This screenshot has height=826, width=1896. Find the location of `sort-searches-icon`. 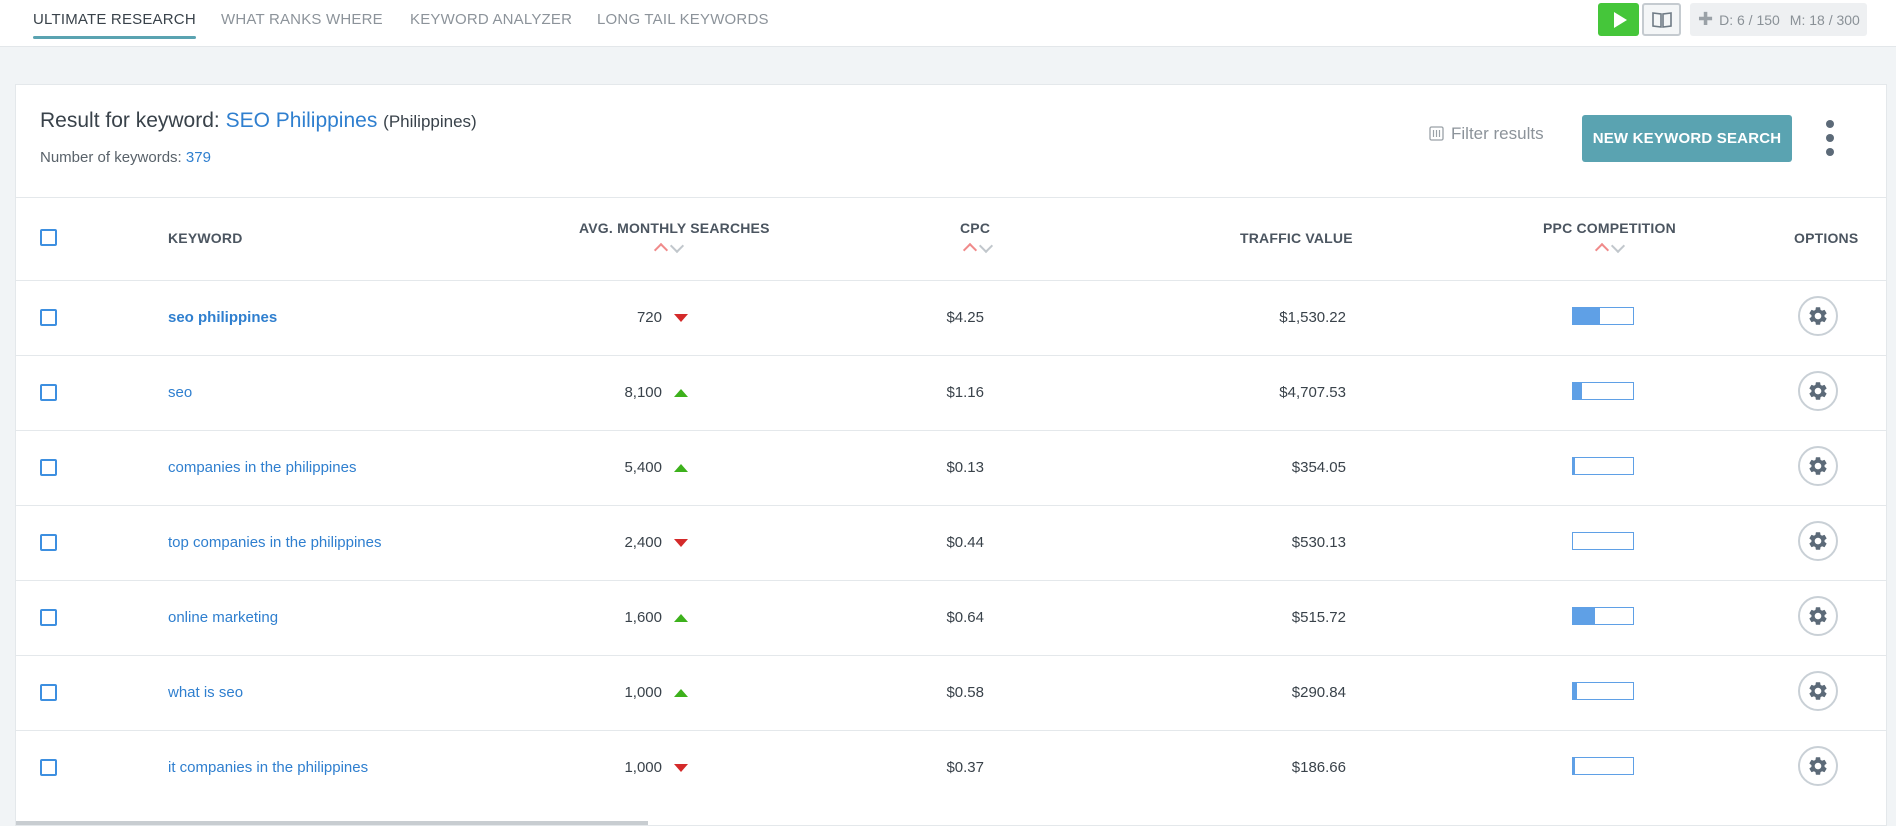

sort-searches-icon is located at coordinates (670, 248).